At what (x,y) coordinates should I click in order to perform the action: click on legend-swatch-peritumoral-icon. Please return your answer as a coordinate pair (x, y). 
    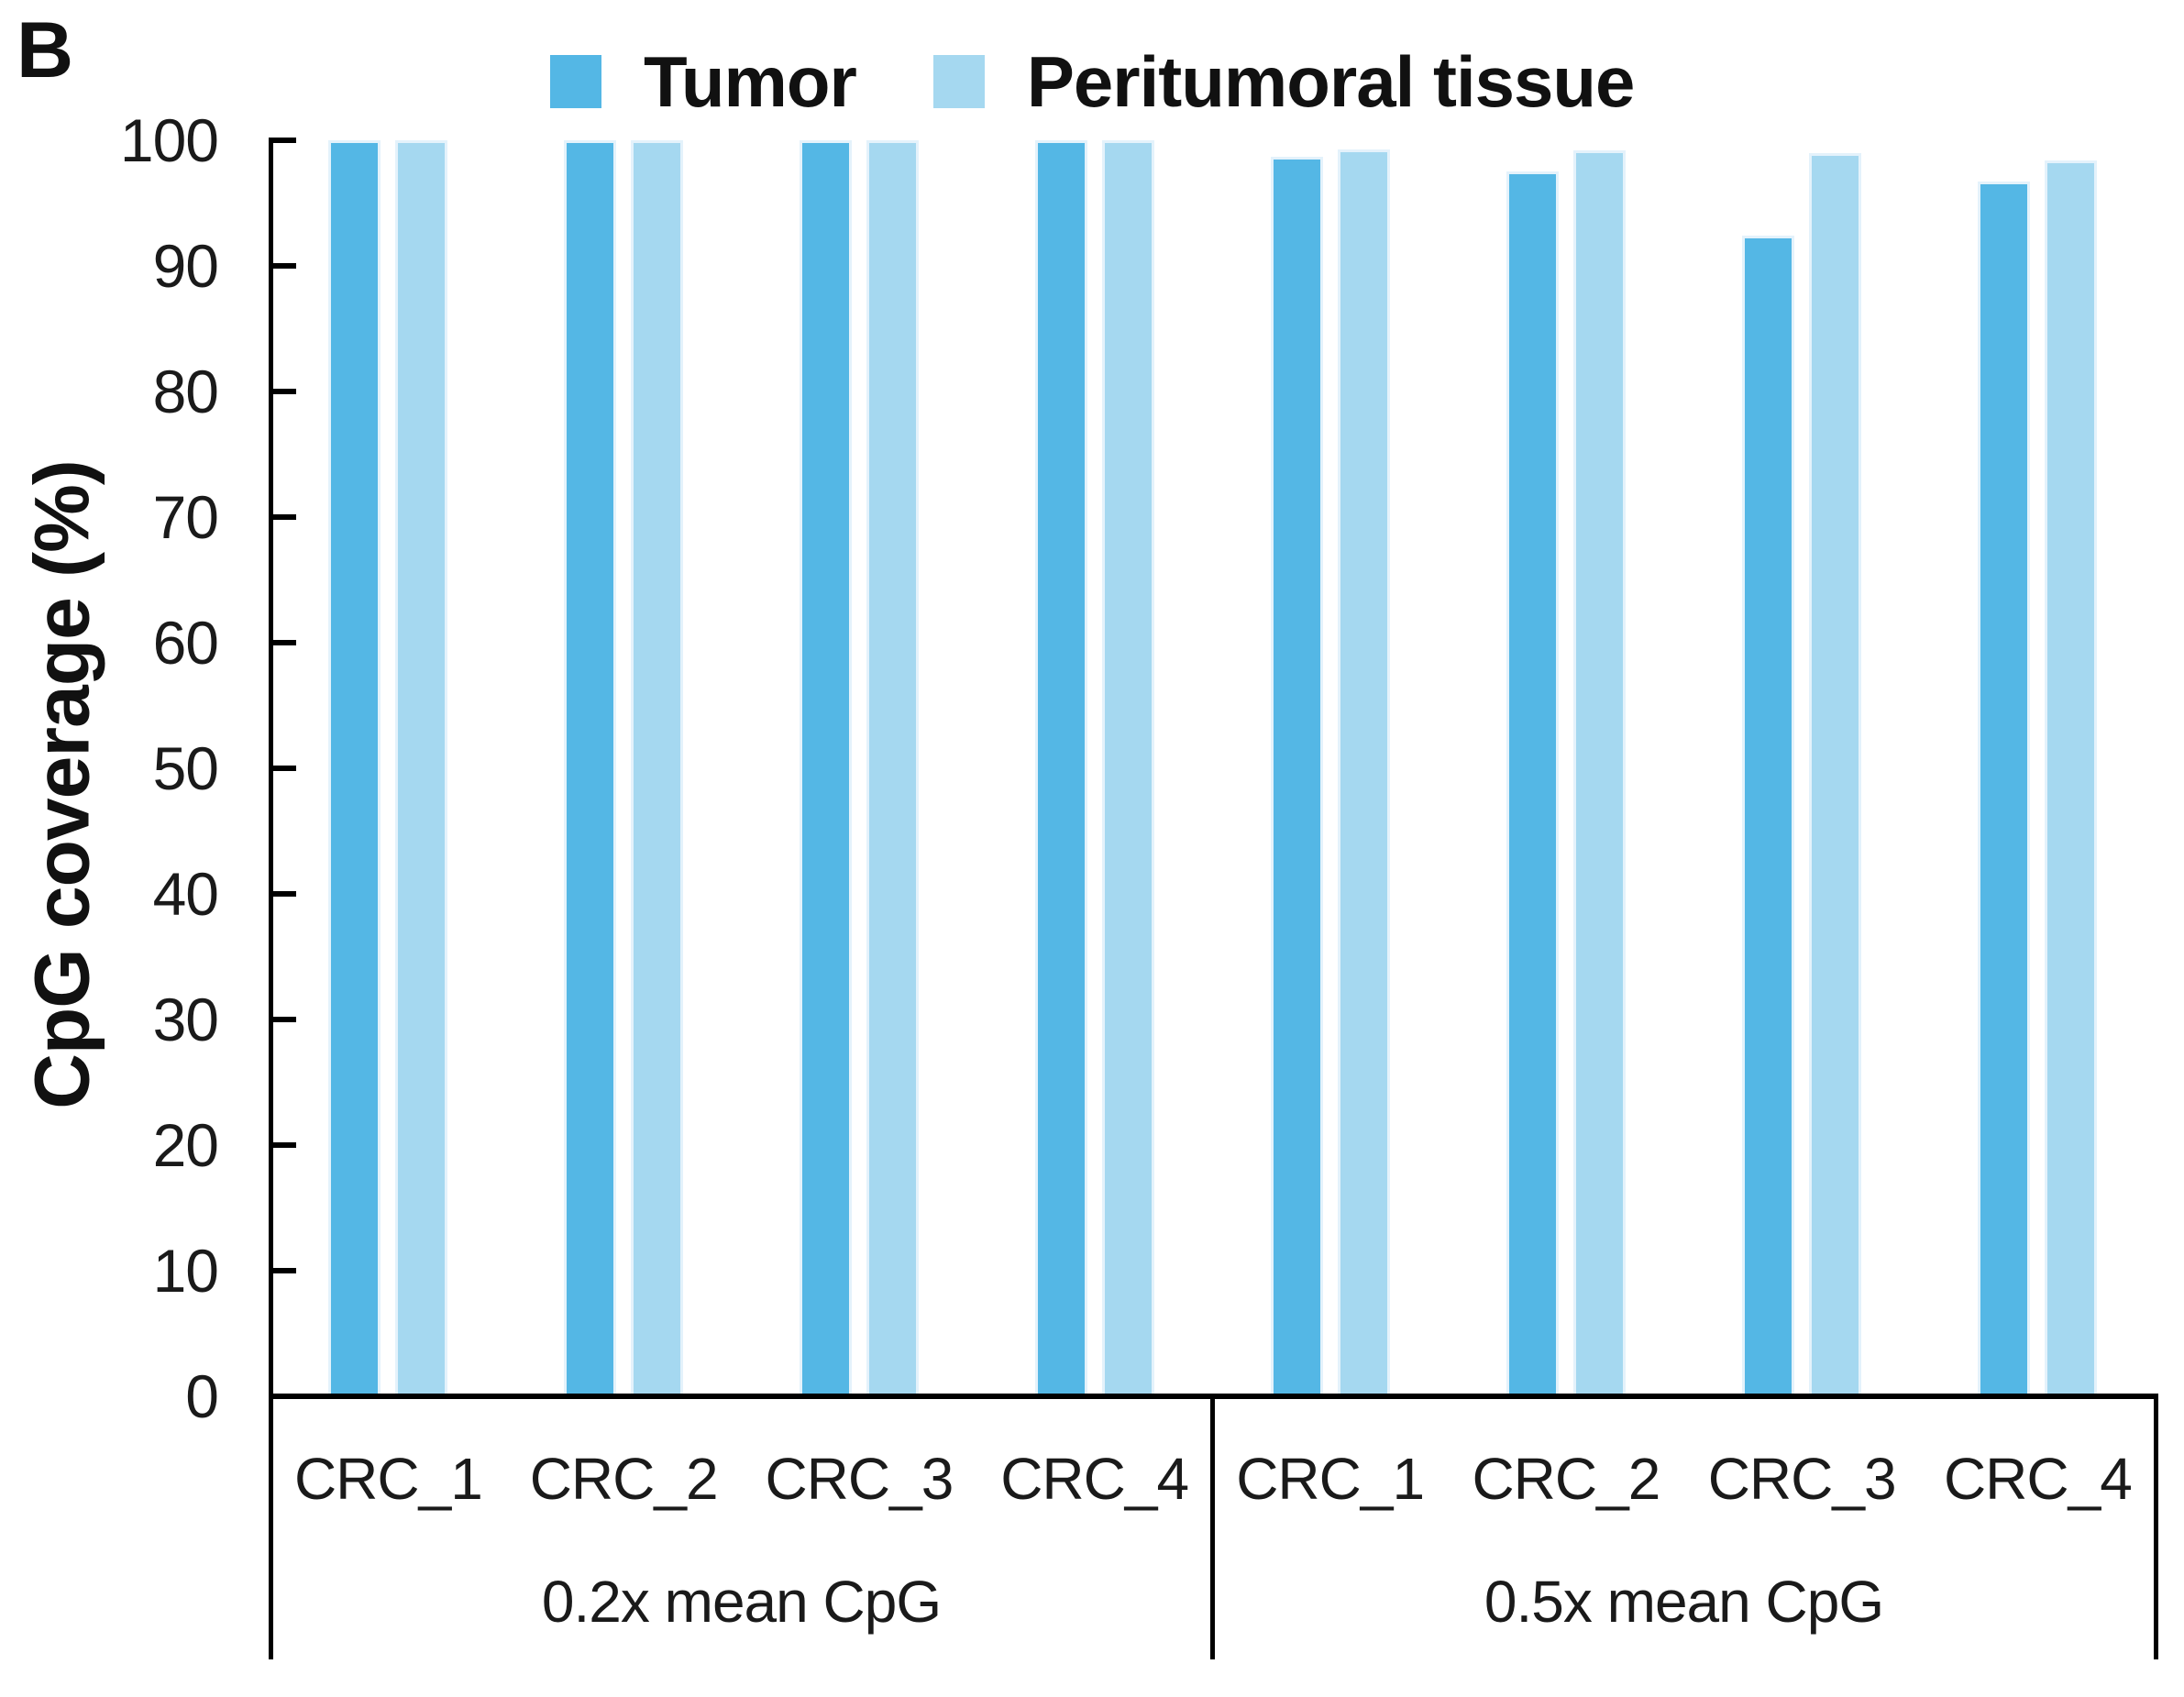
    Looking at the image, I should click on (958, 81).